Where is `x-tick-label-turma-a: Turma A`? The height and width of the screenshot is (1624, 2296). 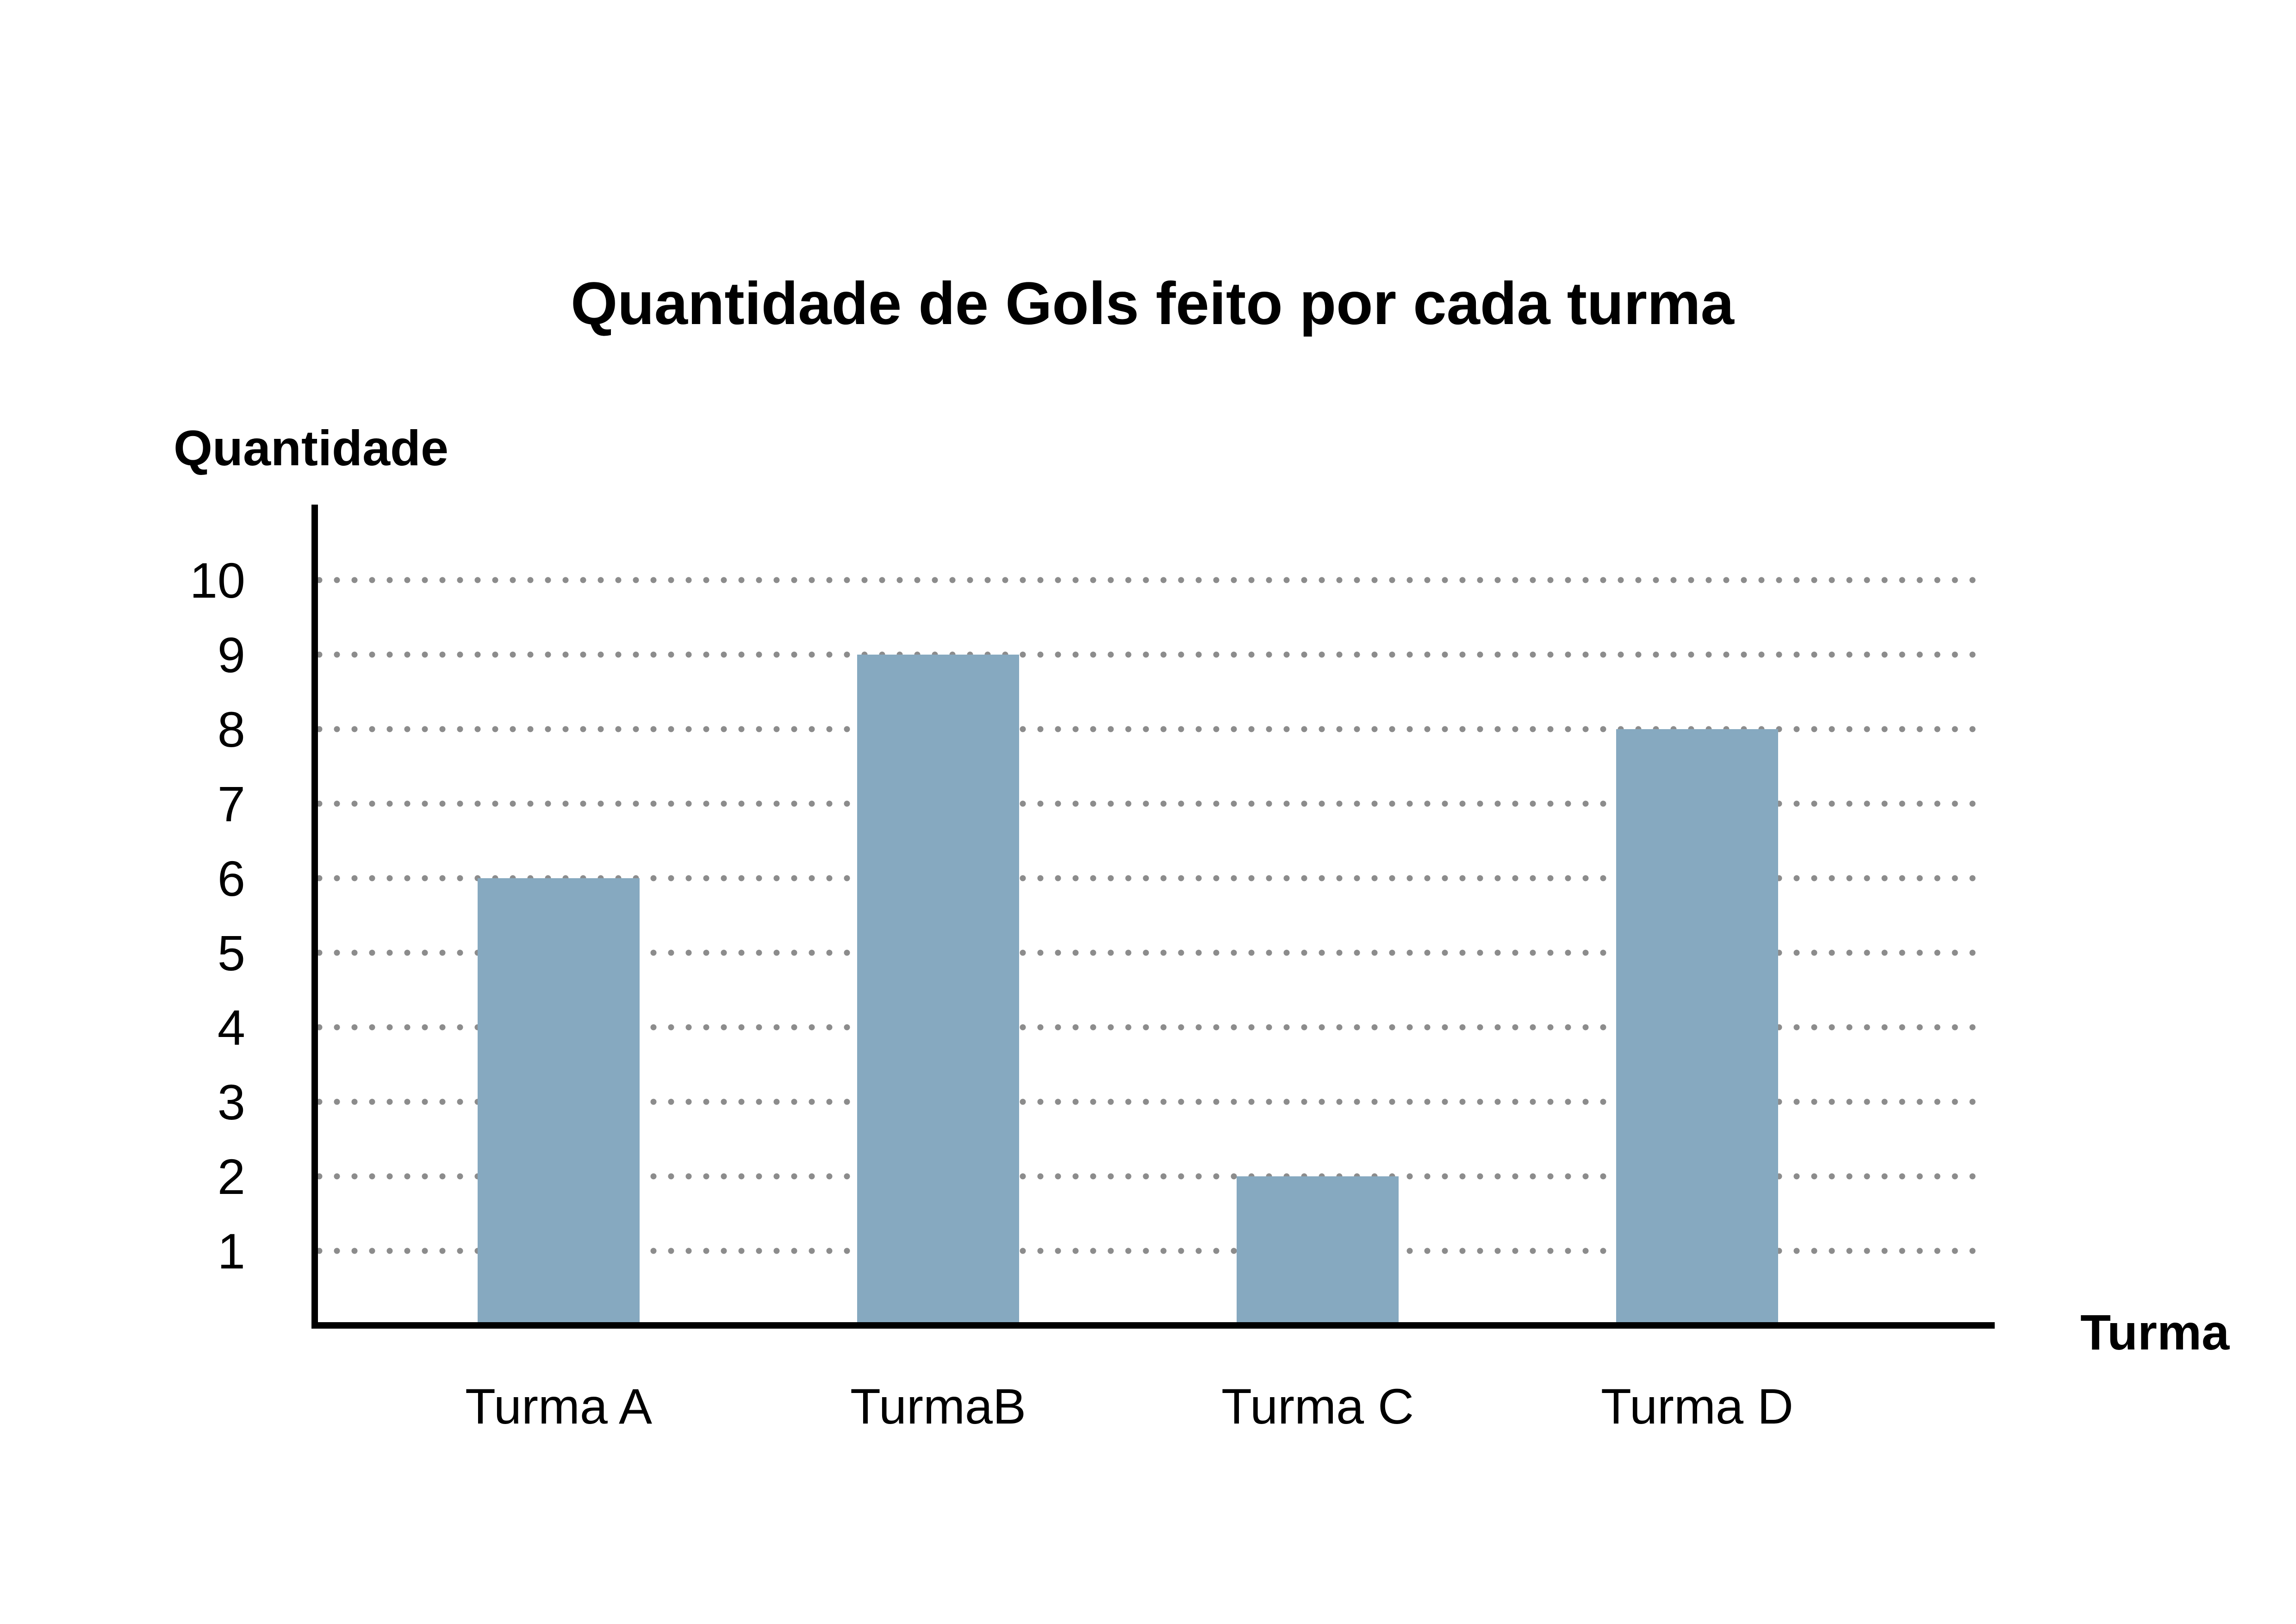
x-tick-label-turma-a: Turma A is located at coordinates (558, 1406).